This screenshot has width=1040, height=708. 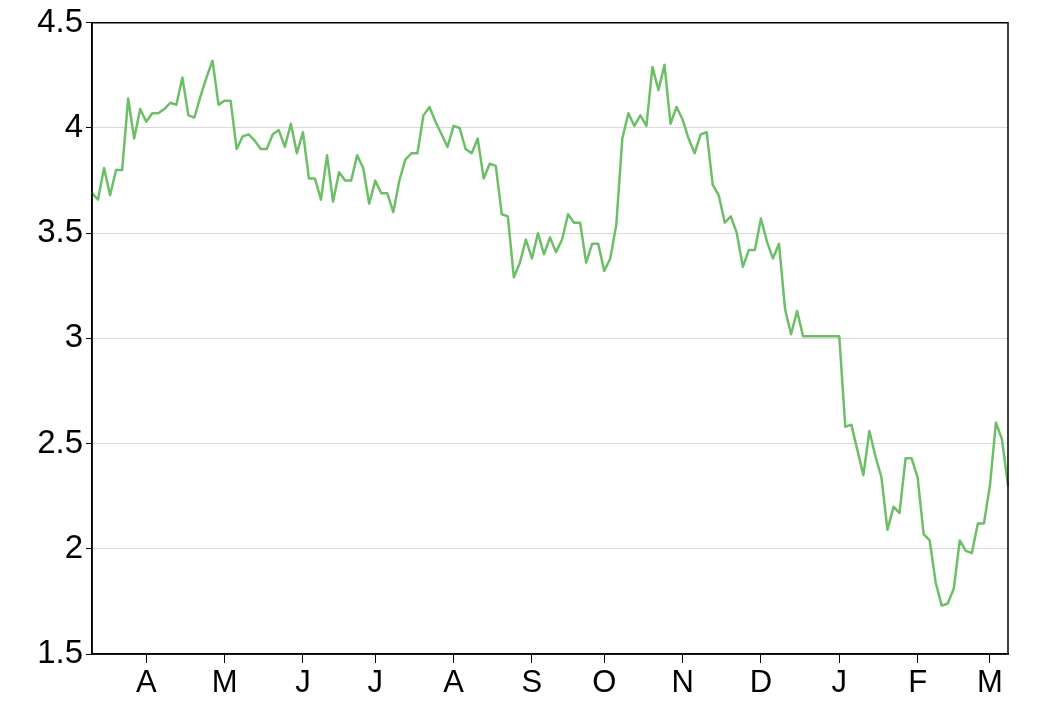 I want to click on x-tick-label: O, so click(x=604, y=682).